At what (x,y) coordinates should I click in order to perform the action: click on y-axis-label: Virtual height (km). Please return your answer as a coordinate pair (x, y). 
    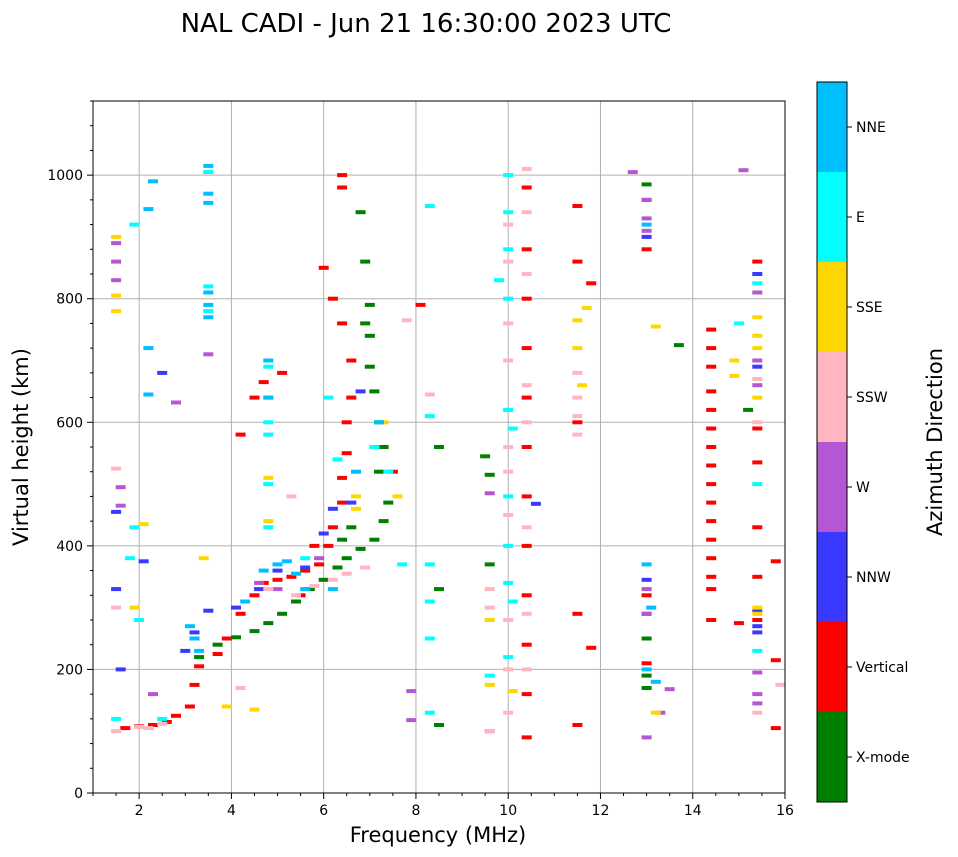
    Looking at the image, I should click on (21, 447).